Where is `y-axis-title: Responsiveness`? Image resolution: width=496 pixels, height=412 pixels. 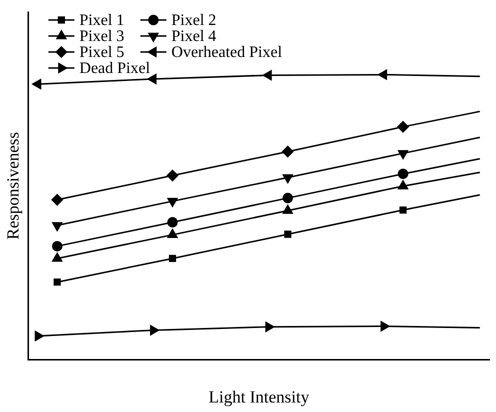
y-axis-title: Responsiveness is located at coordinates (13, 186).